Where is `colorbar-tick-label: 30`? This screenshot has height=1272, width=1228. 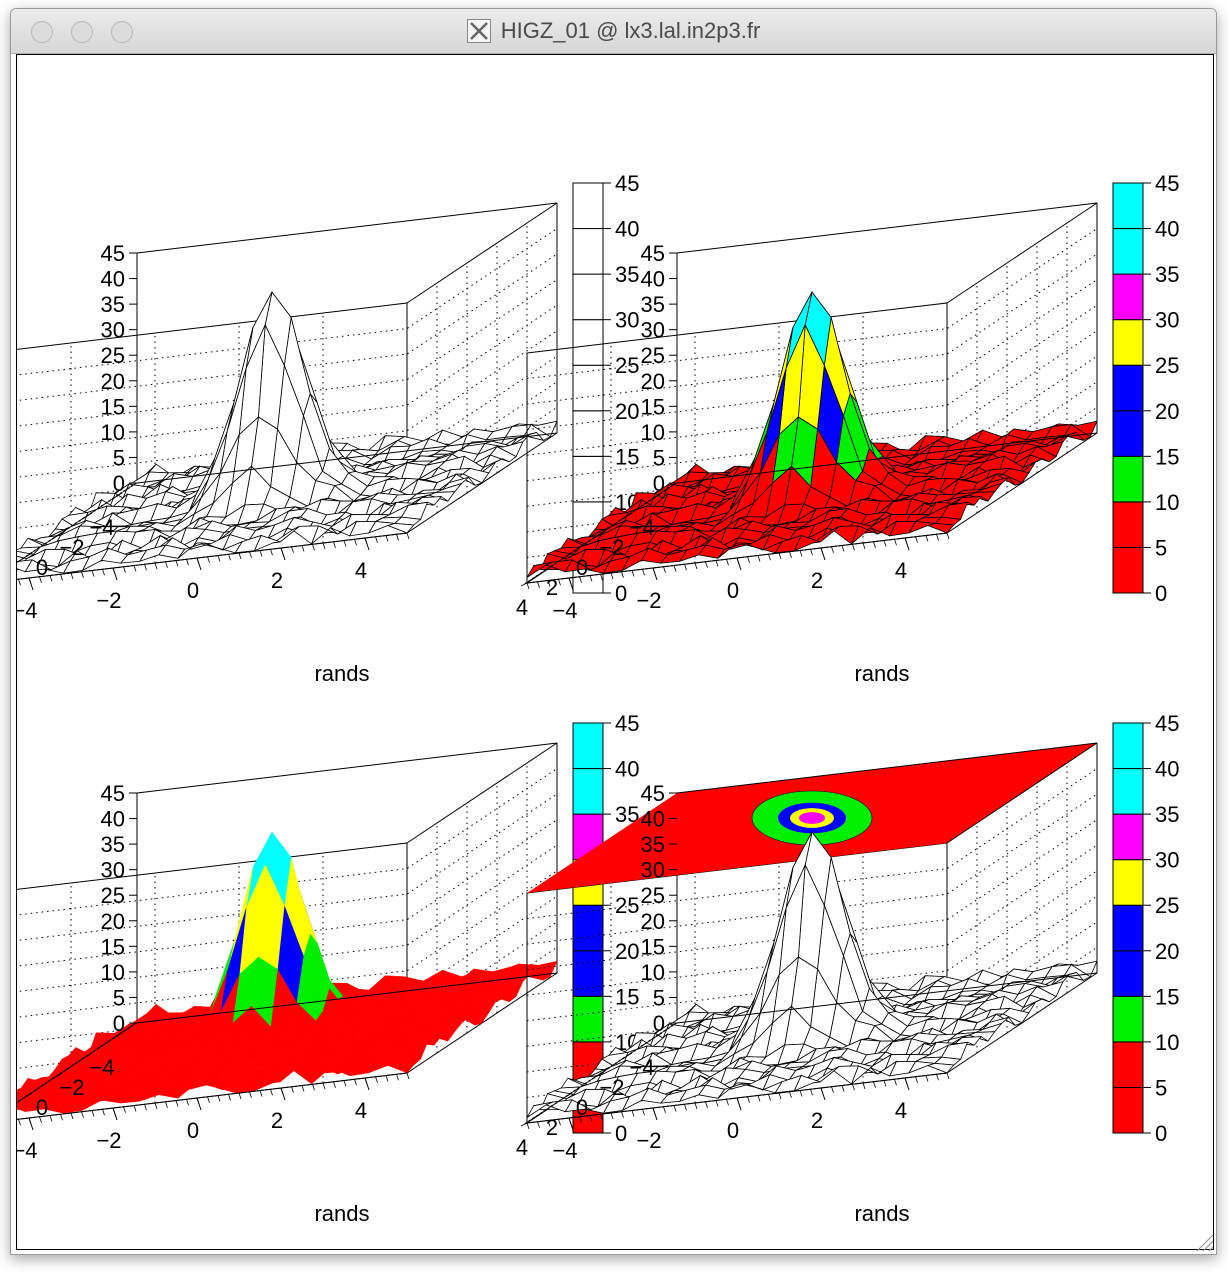 colorbar-tick-label: 30 is located at coordinates (1167, 860).